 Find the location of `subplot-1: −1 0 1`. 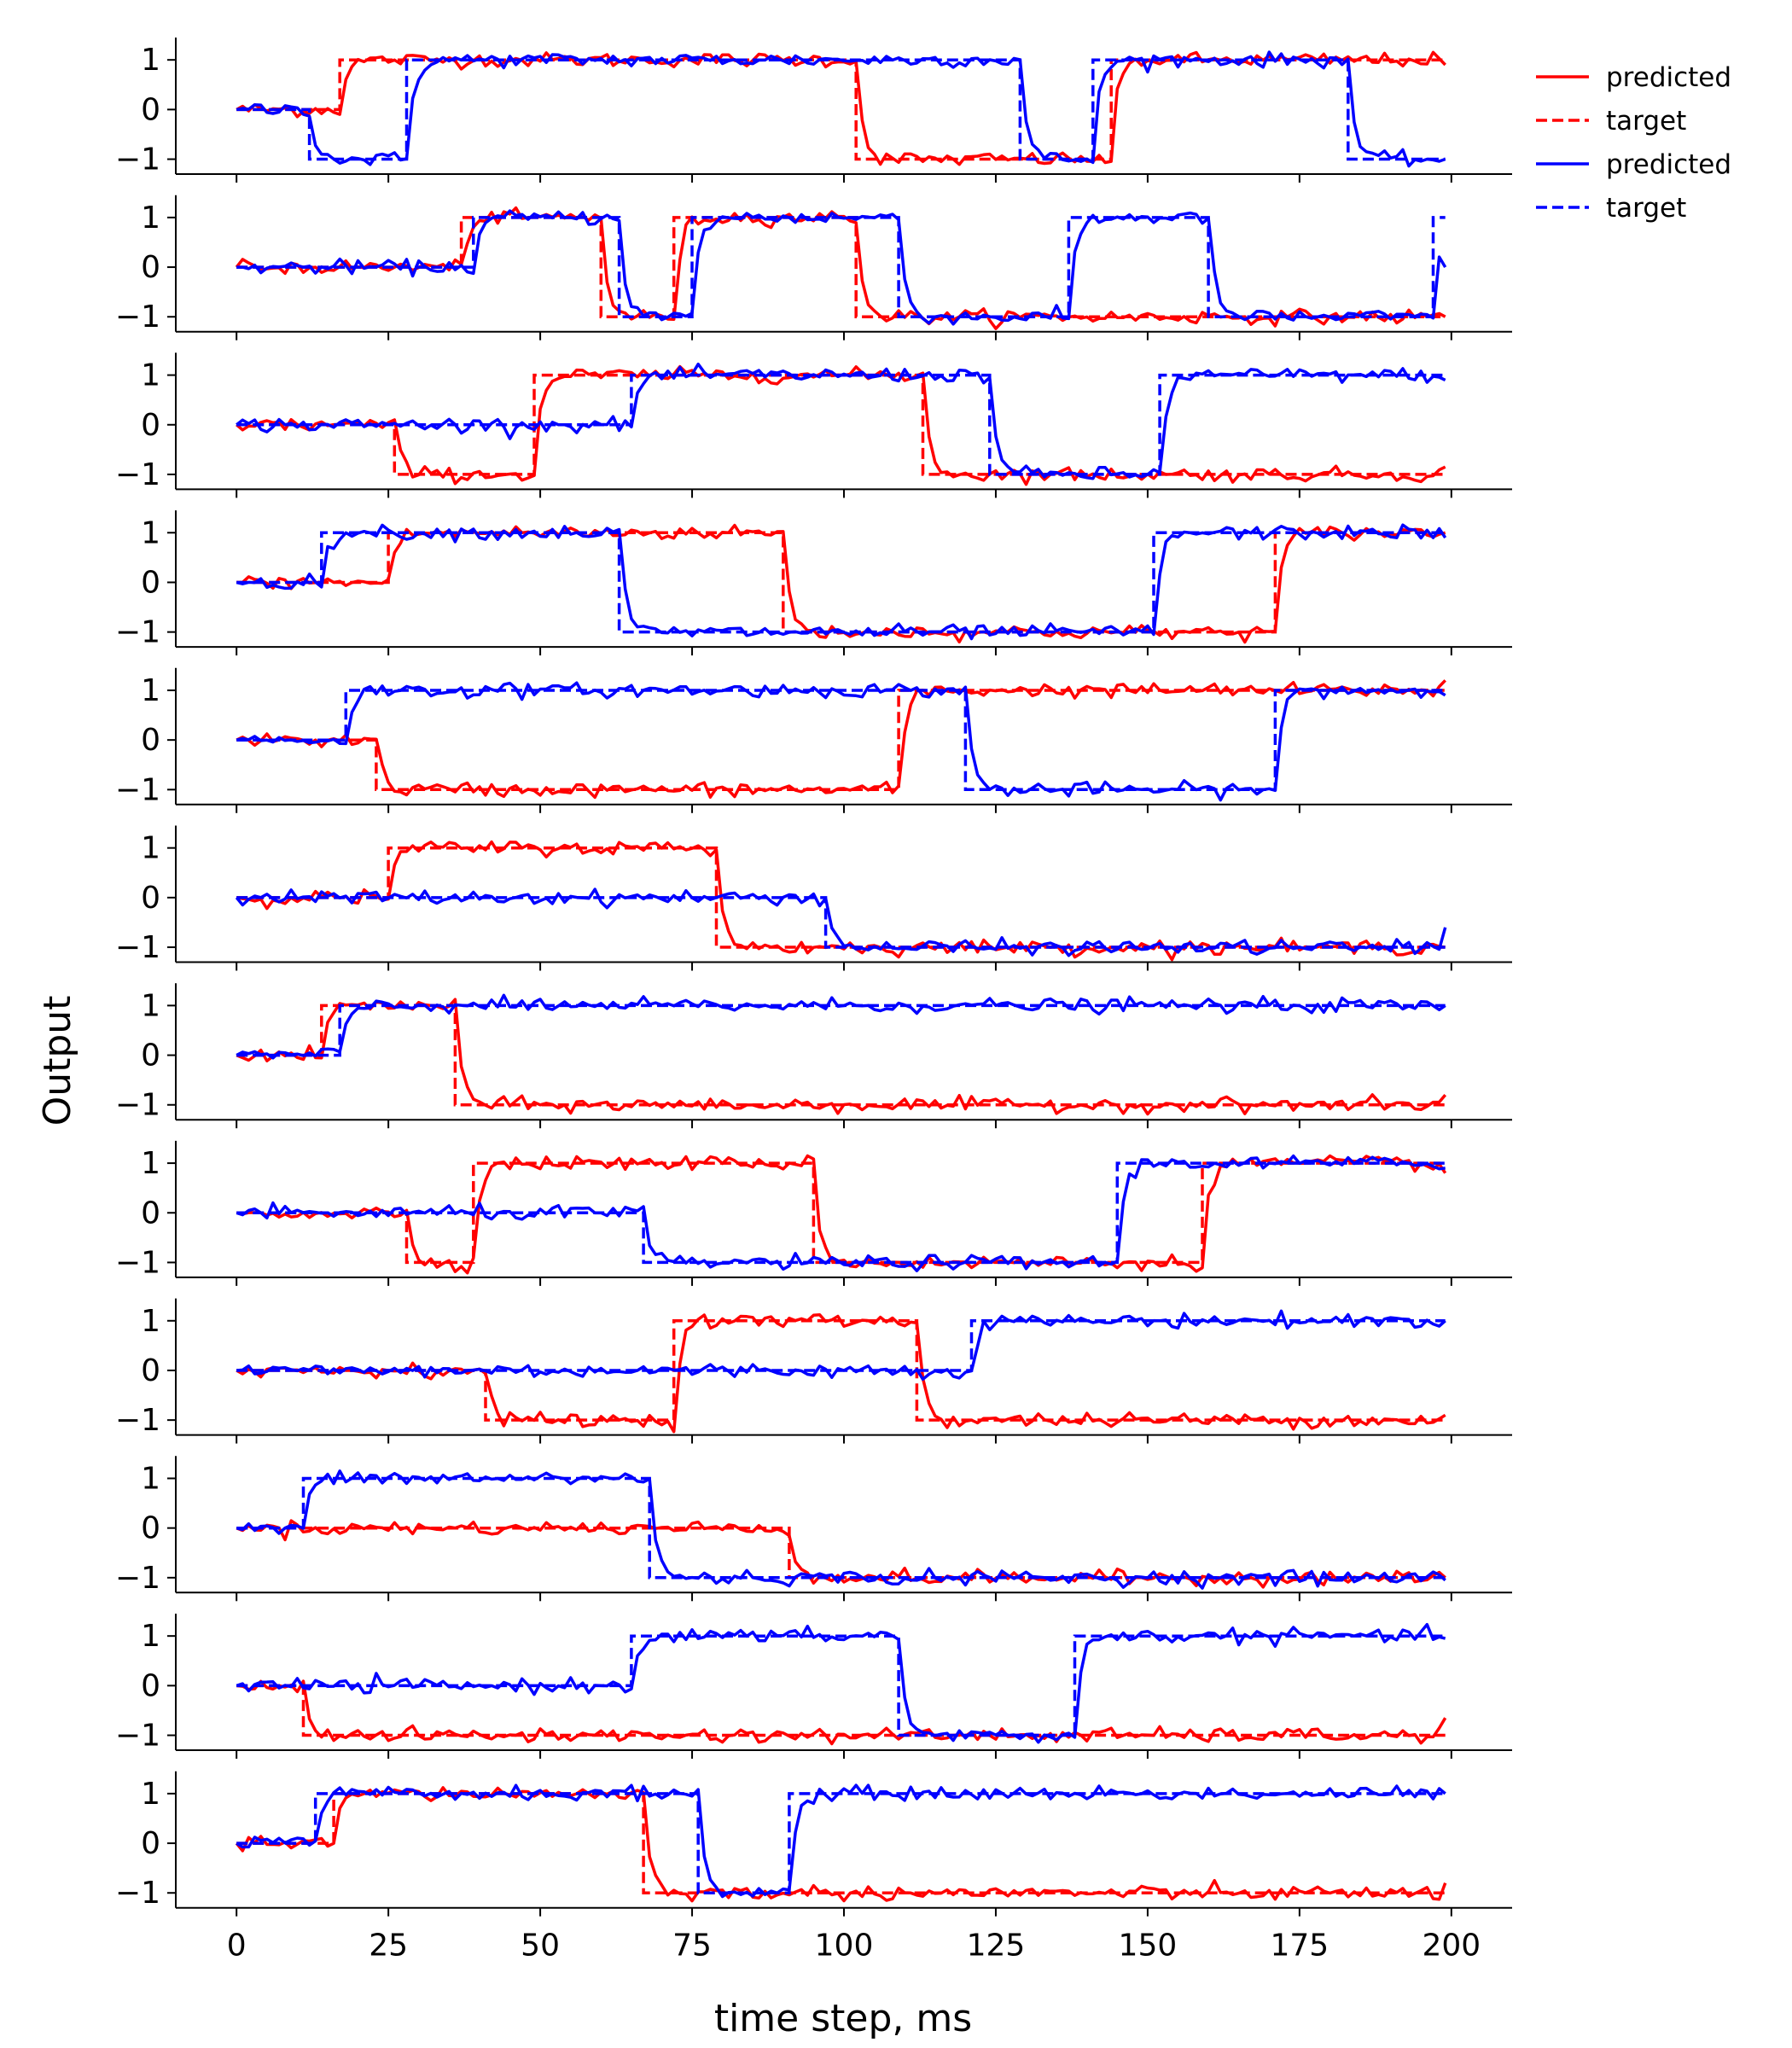

subplot-1: −1 0 1 is located at coordinates (813, 110).